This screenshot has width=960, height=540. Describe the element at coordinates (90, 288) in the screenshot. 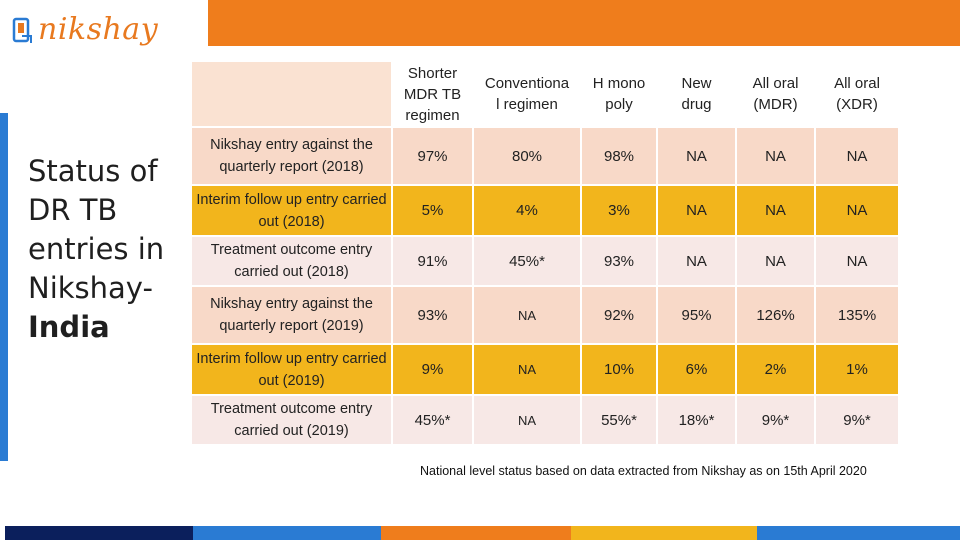

I see `title-line: Nikshay-` at that location.